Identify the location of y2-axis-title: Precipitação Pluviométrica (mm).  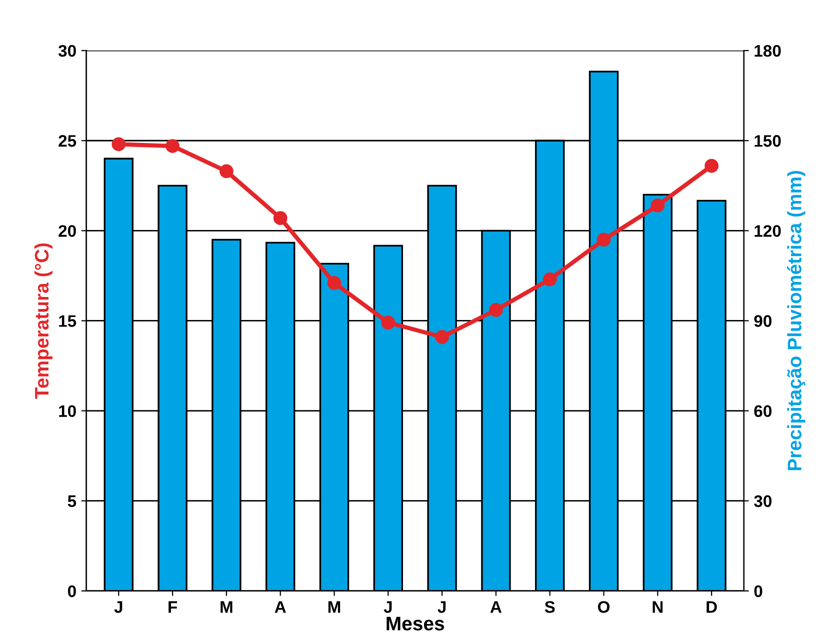
(796, 320).